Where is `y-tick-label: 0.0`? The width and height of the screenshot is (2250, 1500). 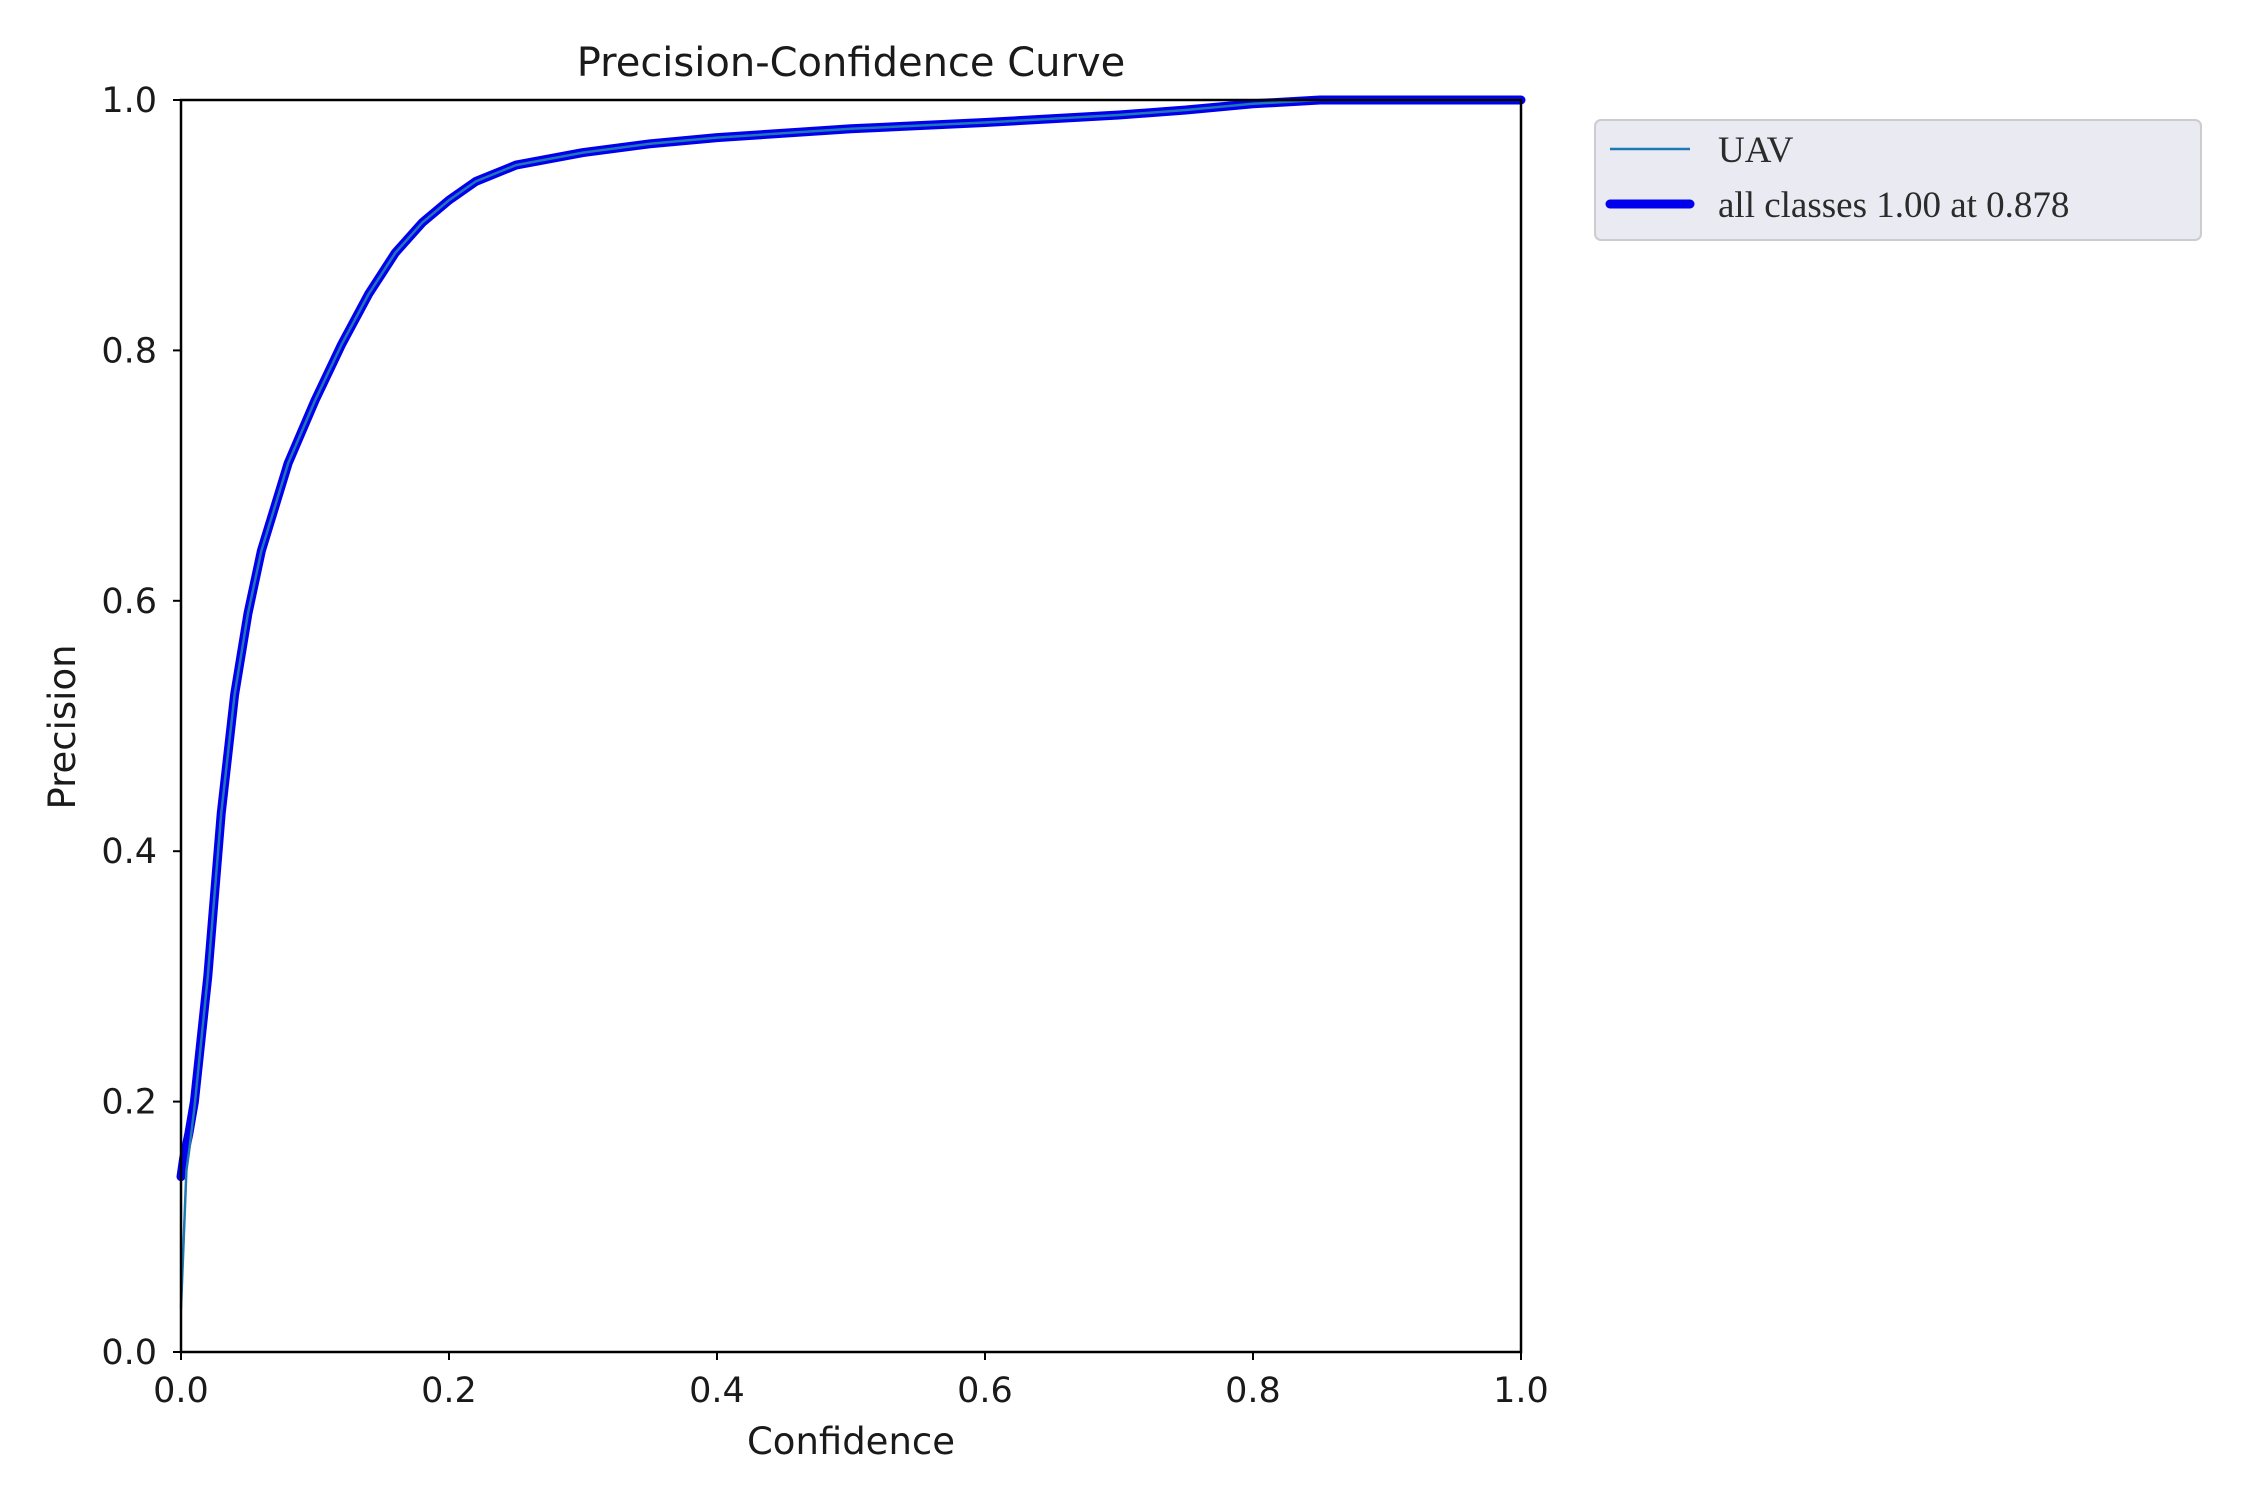
y-tick-label: 0.0 is located at coordinates (129, 1353).